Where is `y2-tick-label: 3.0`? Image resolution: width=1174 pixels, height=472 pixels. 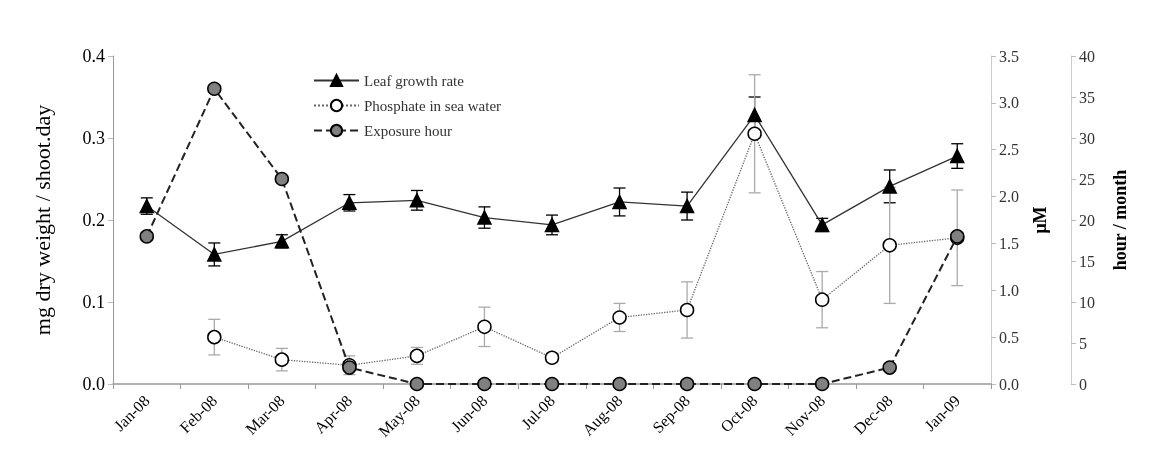
y2-tick-label: 3.0 is located at coordinates (1009, 103).